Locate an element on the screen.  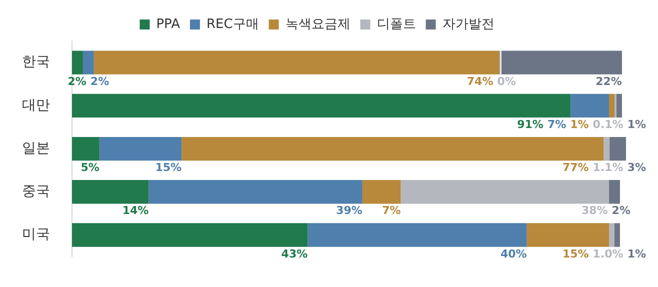
data-label: 38% is located at coordinates (594, 211).